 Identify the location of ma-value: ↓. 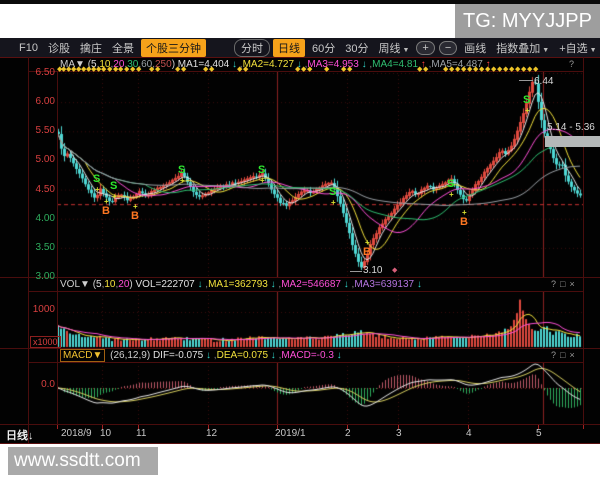
(362, 64).